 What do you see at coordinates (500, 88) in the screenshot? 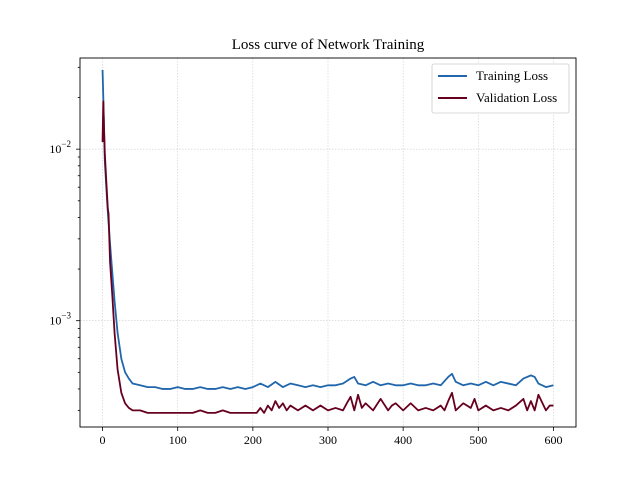
I see `legend: Training Loss Validation Loss` at bounding box center [500, 88].